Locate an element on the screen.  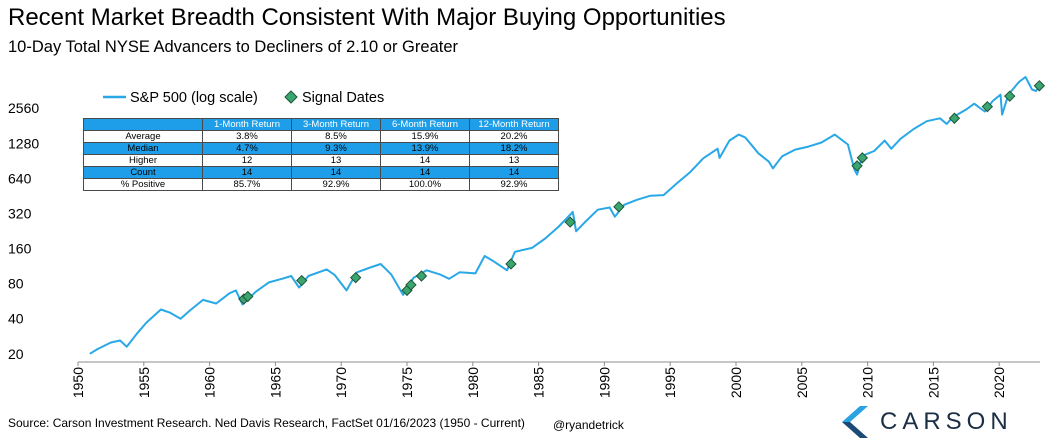
x-tick-label: 1990 is located at coordinates (604, 382).